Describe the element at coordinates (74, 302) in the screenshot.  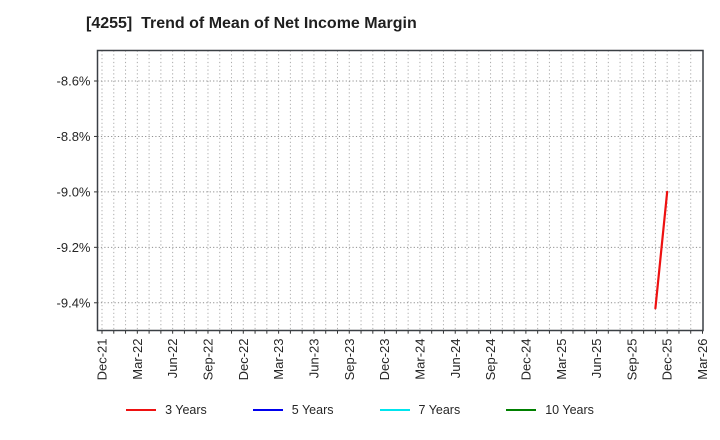
I see `y-tick-label: -9.4%` at that location.